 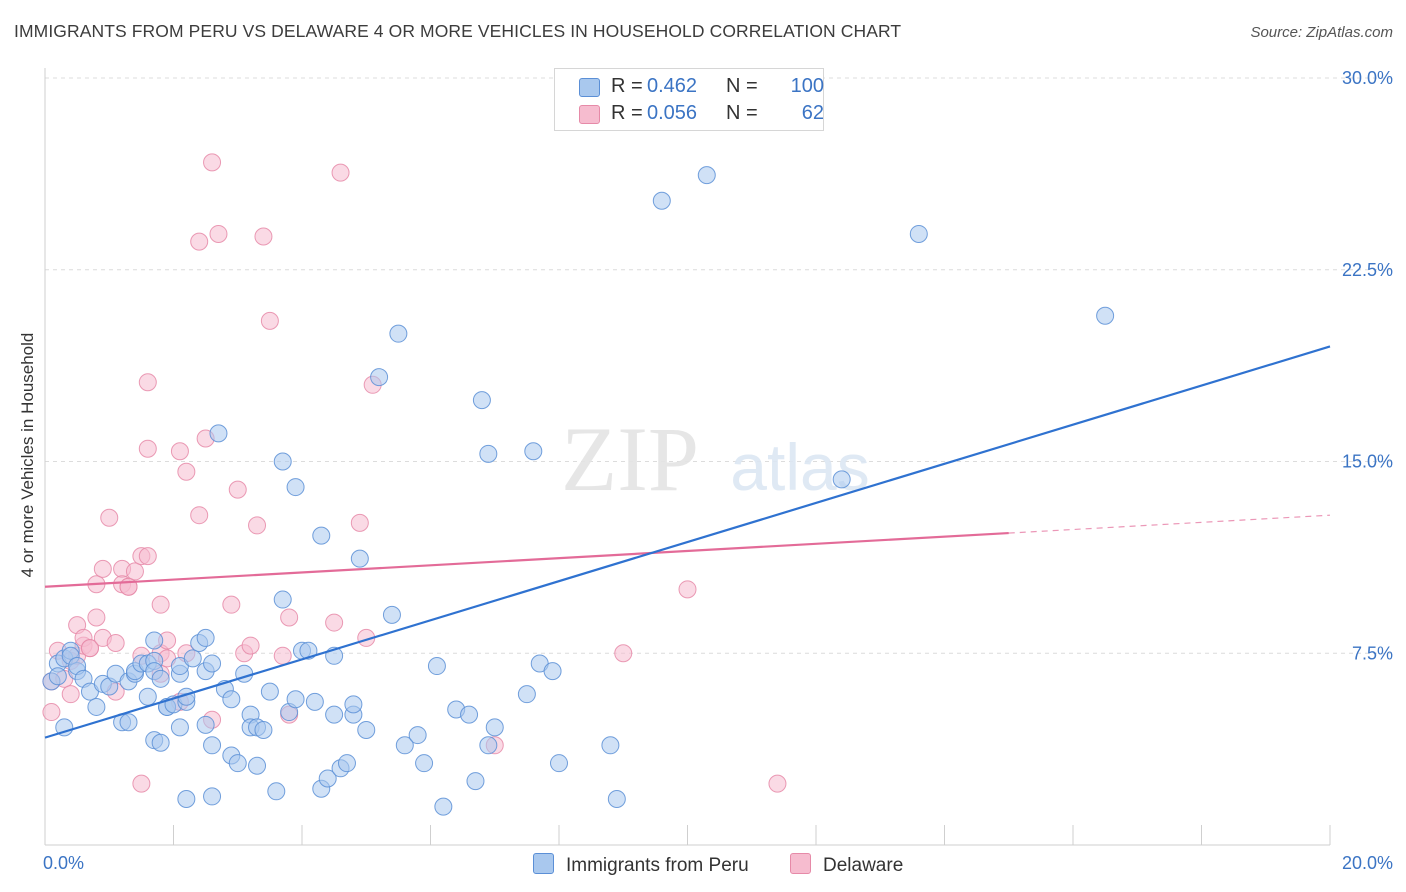 What do you see at coordinates (1367, 462) in the screenshot?
I see `y-tick-label: 15.0%` at bounding box center [1367, 462].